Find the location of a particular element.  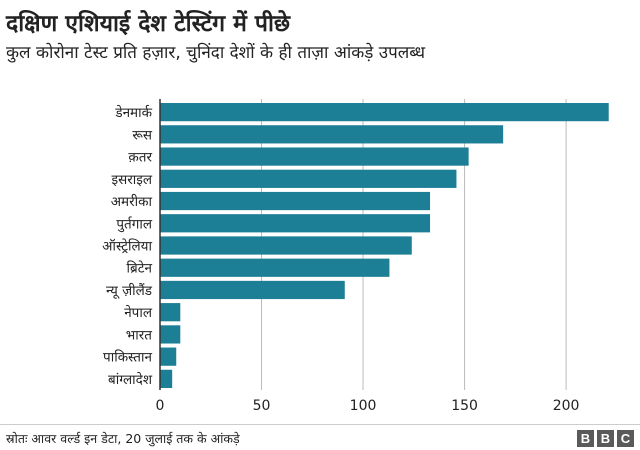

category-label: इसराइल is located at coordinates (131, 180).